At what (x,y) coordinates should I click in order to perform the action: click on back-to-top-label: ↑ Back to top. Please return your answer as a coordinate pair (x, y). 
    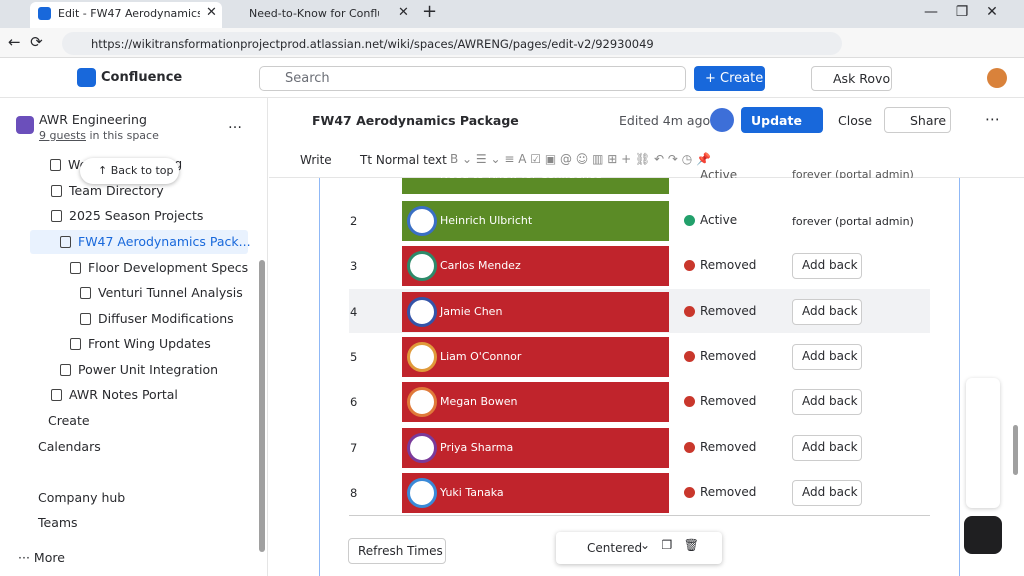
    Looking at the image, I should click on (136, 170).